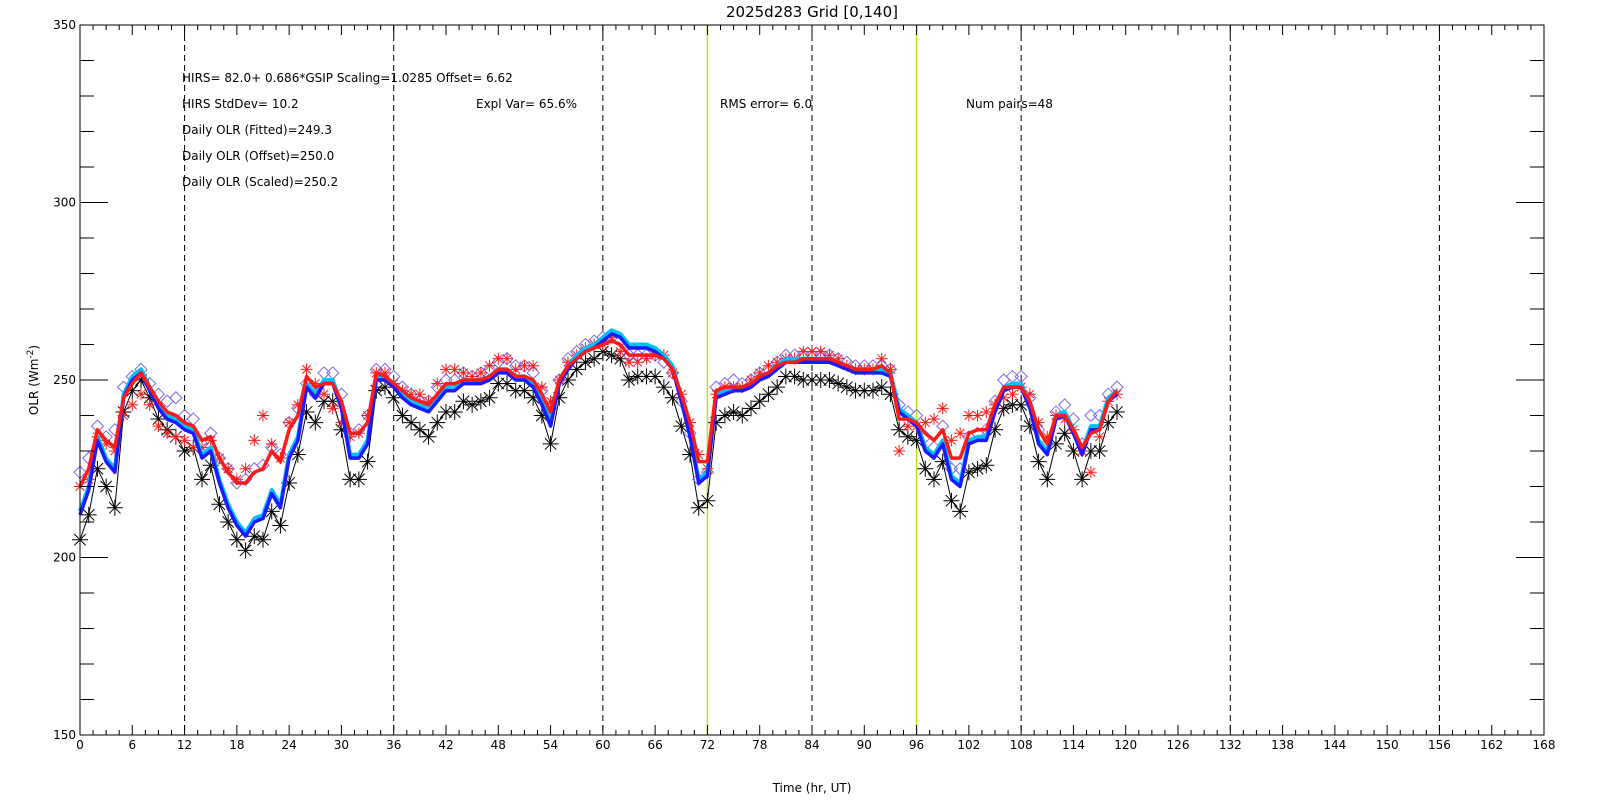  Describe the element at coordinates (1021, 745) in the screenshot. I see `x-tick-label: 108` at that location.